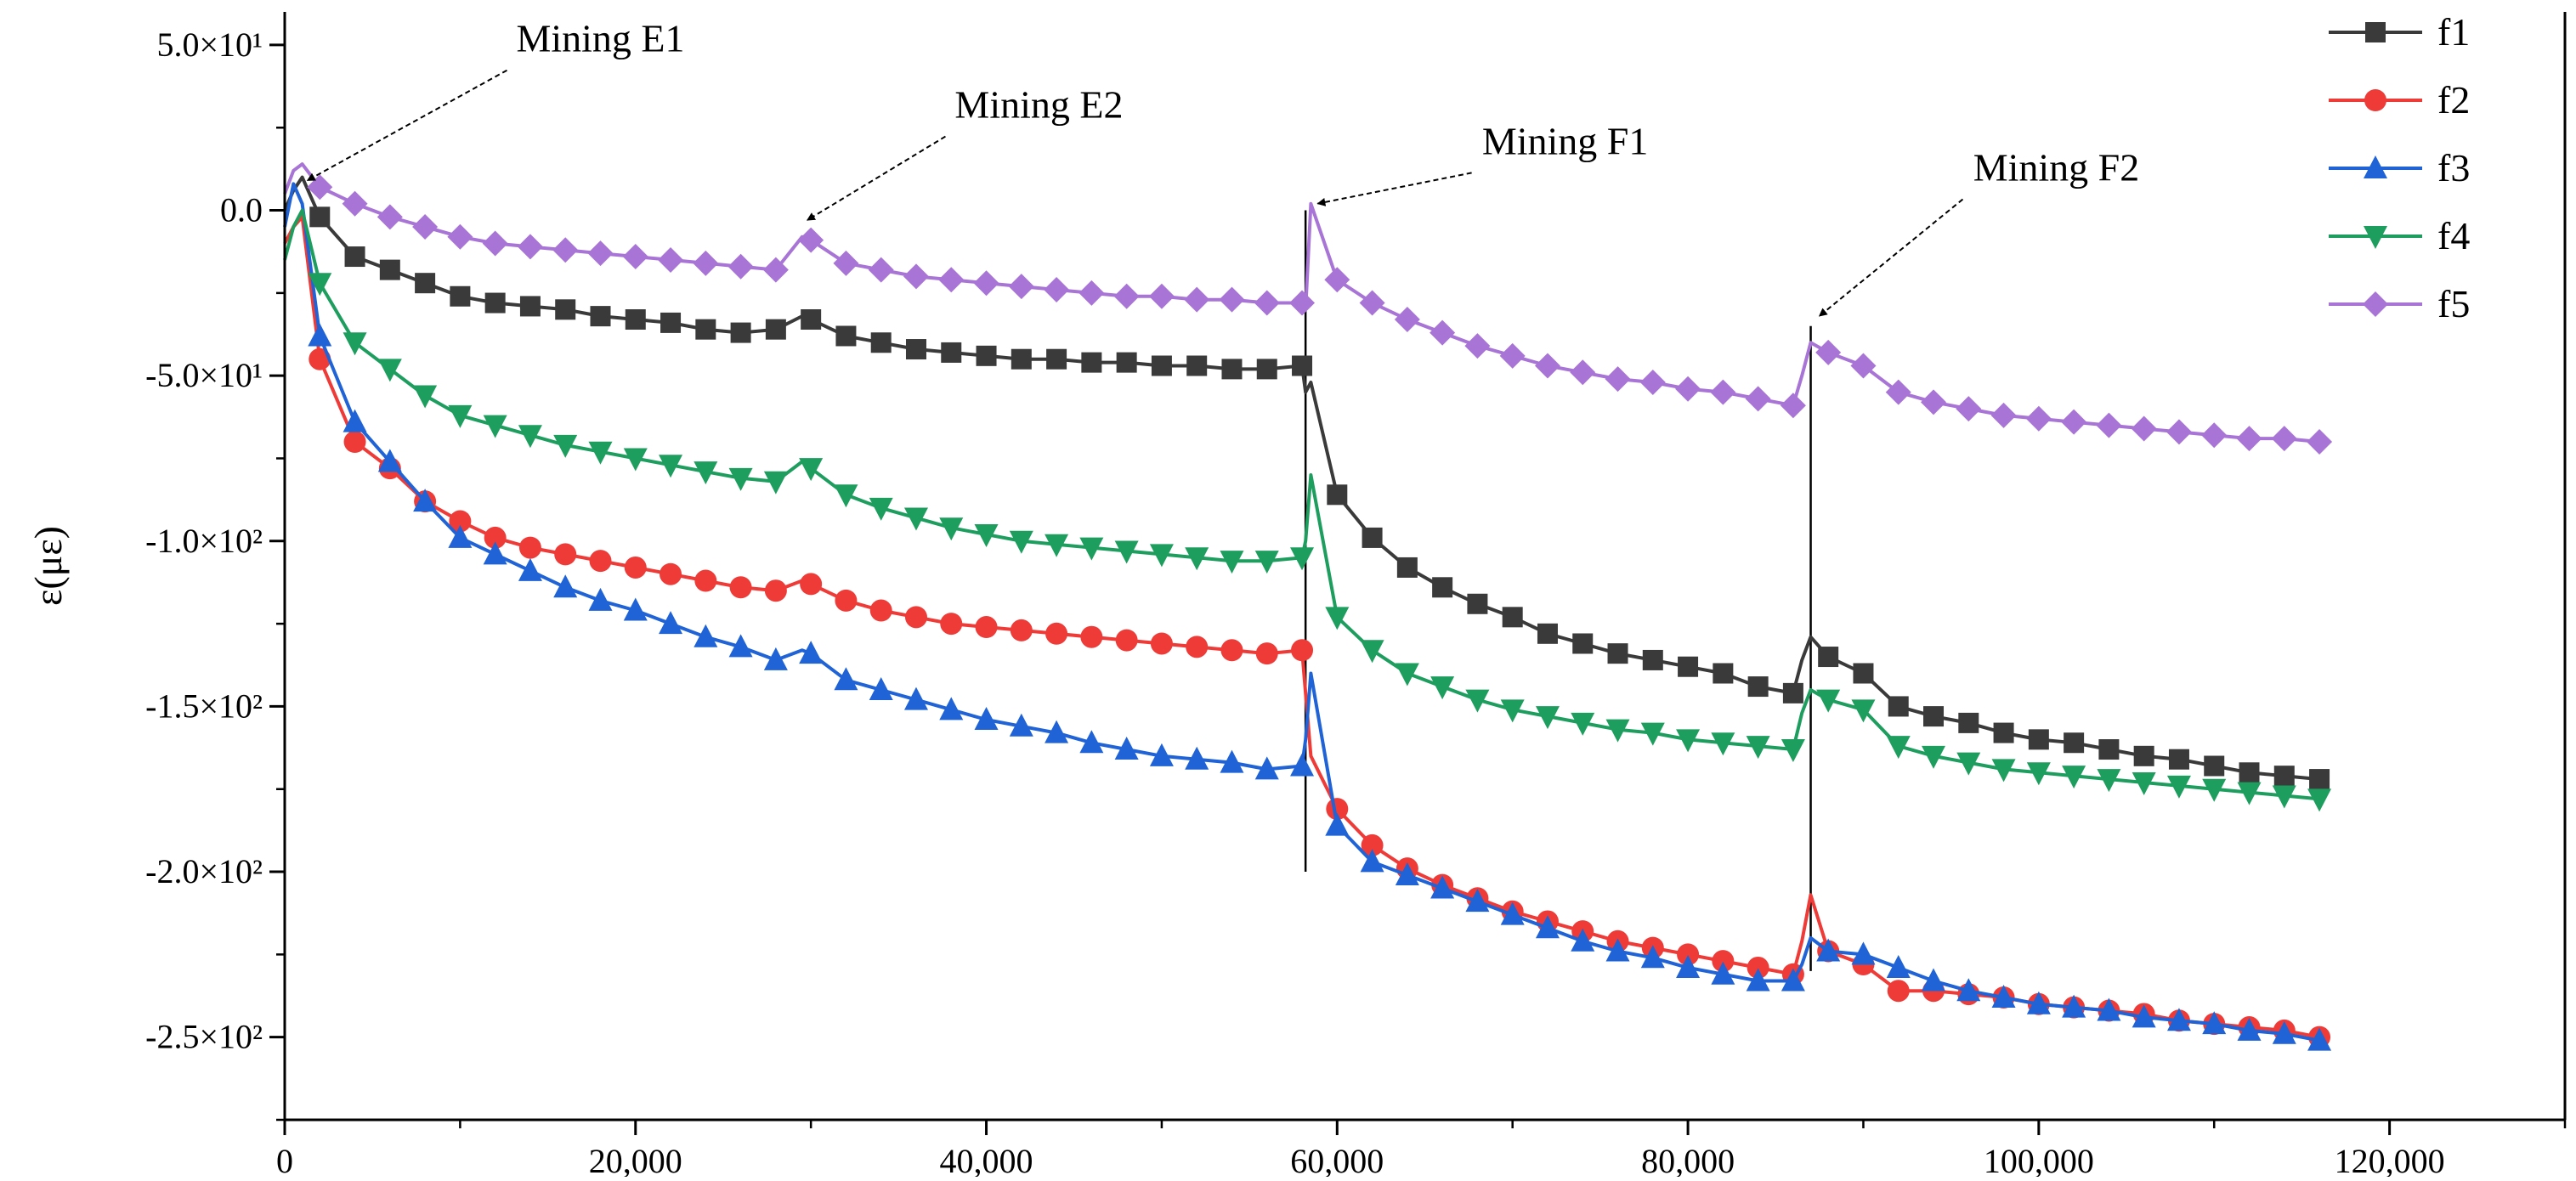 The height and width of the screenshot is (1181, 2576). I want to click on annotation-label: Mining E1, so click(600, 38).